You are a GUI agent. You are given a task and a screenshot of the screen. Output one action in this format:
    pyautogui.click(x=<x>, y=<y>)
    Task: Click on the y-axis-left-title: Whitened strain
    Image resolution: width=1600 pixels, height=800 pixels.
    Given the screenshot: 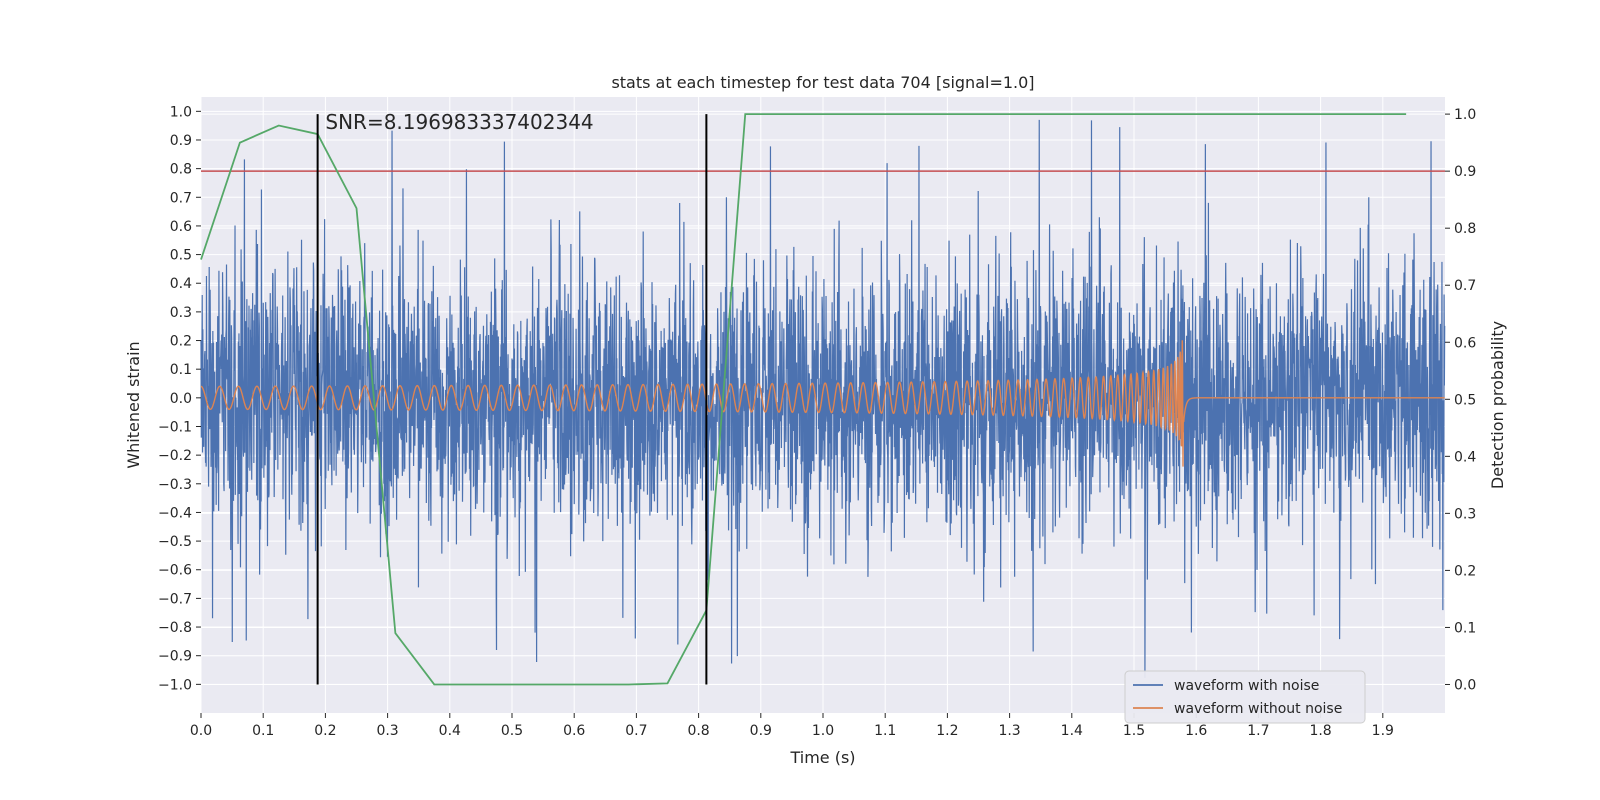 What is the action you would take?
    pyautogui.click(x=133, y=404)
    